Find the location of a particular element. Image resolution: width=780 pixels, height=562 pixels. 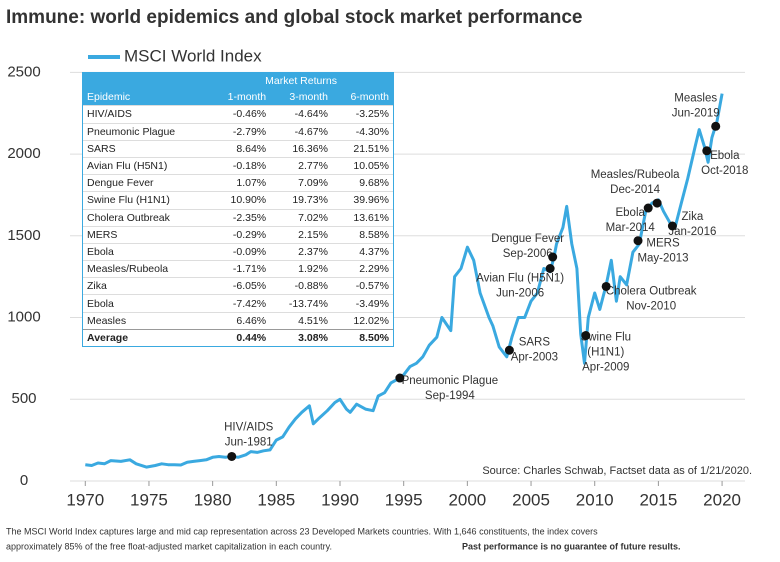

y-tick-label: 2000 is located at coordinates (23, 153).